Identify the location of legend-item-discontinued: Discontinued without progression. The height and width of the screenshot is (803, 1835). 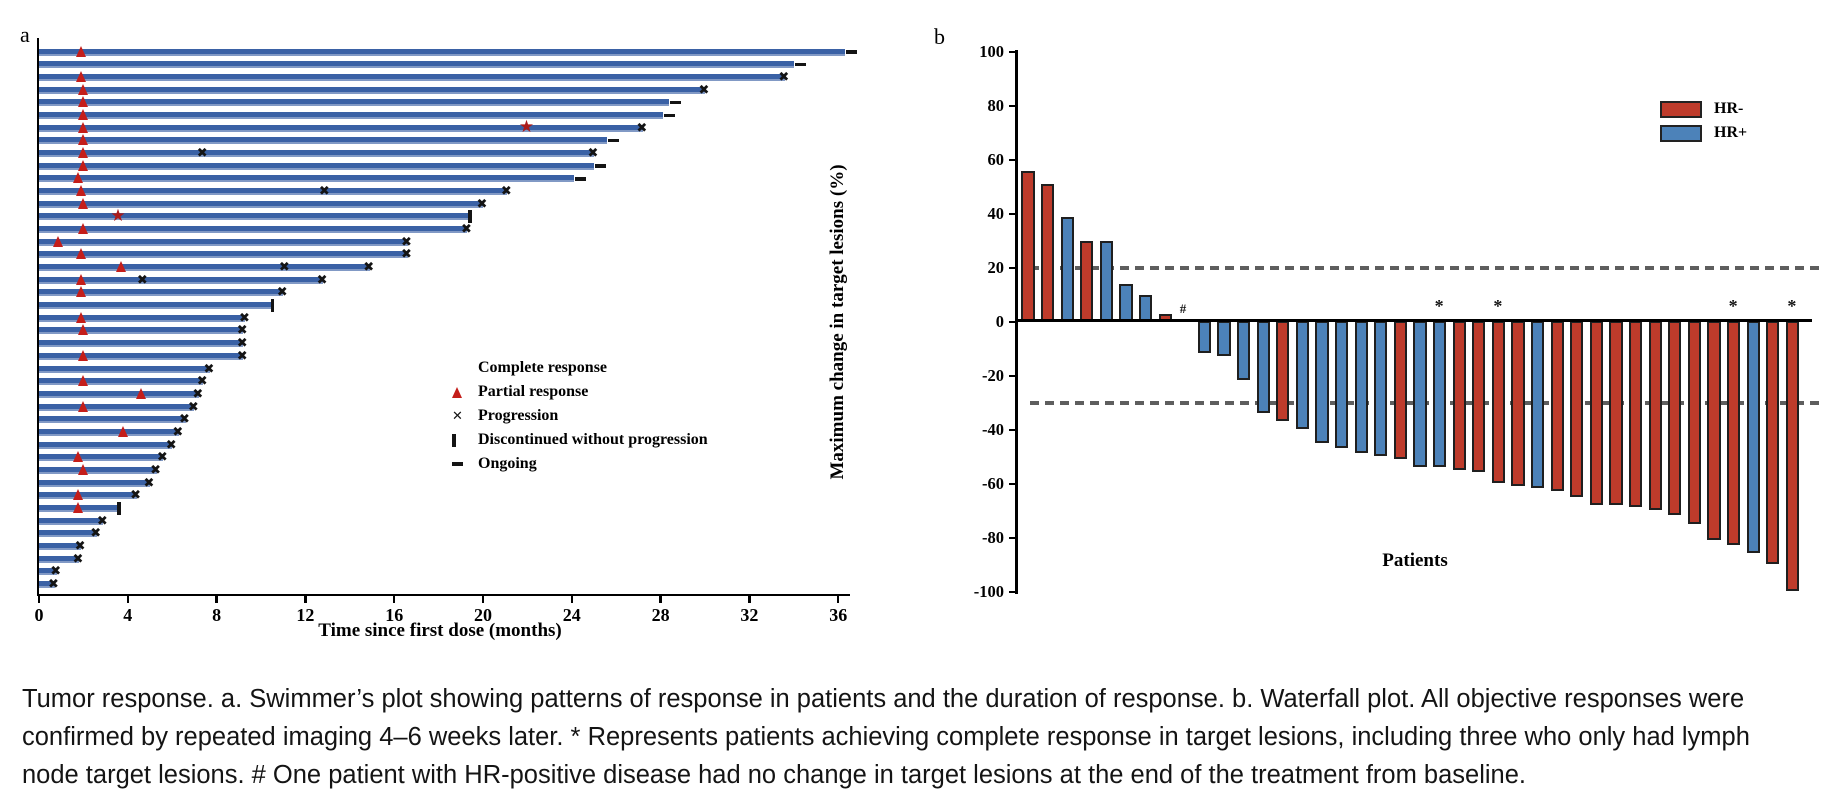
(580, 440).